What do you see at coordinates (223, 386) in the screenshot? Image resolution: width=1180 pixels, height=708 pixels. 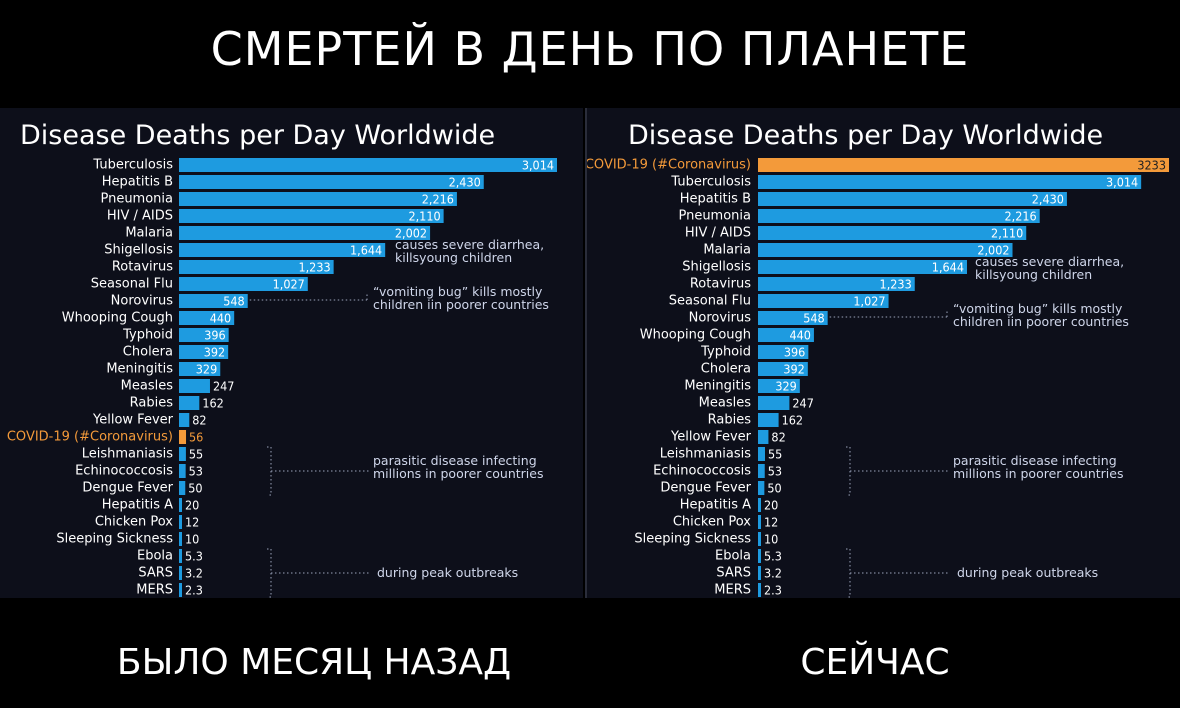 I see `value-label: 247` at bounding box center [223, 386].